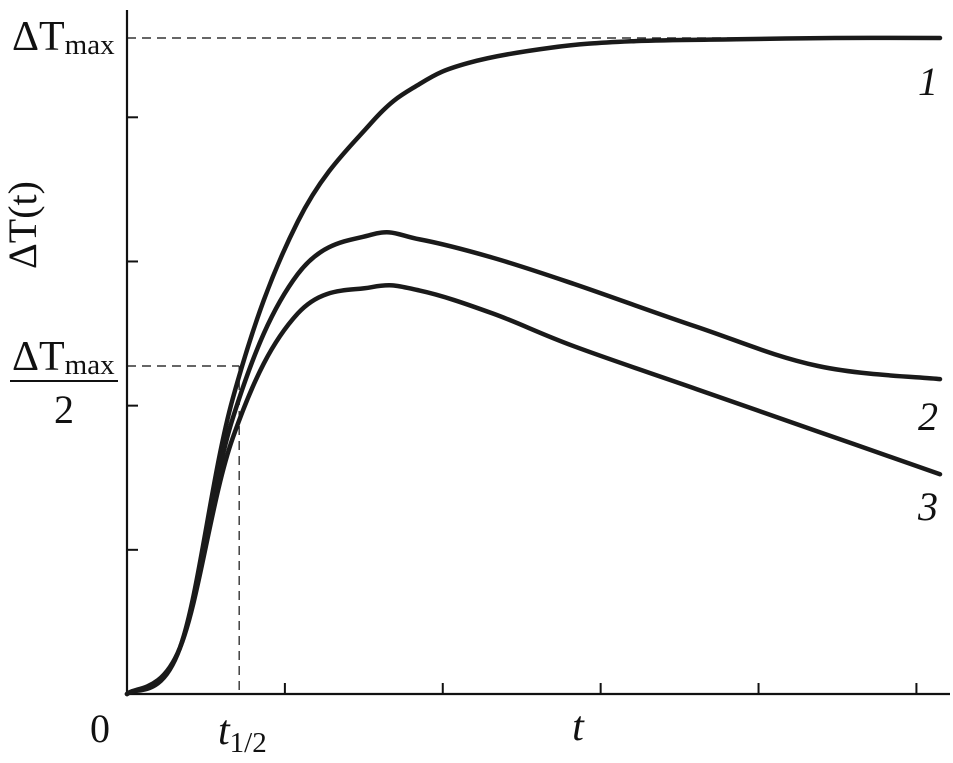 The image size is (953, 763). What do you see at coordinates (928, 81) in the screenshot?
I see `series-label-1: 1` at bounding box center [928, 81].